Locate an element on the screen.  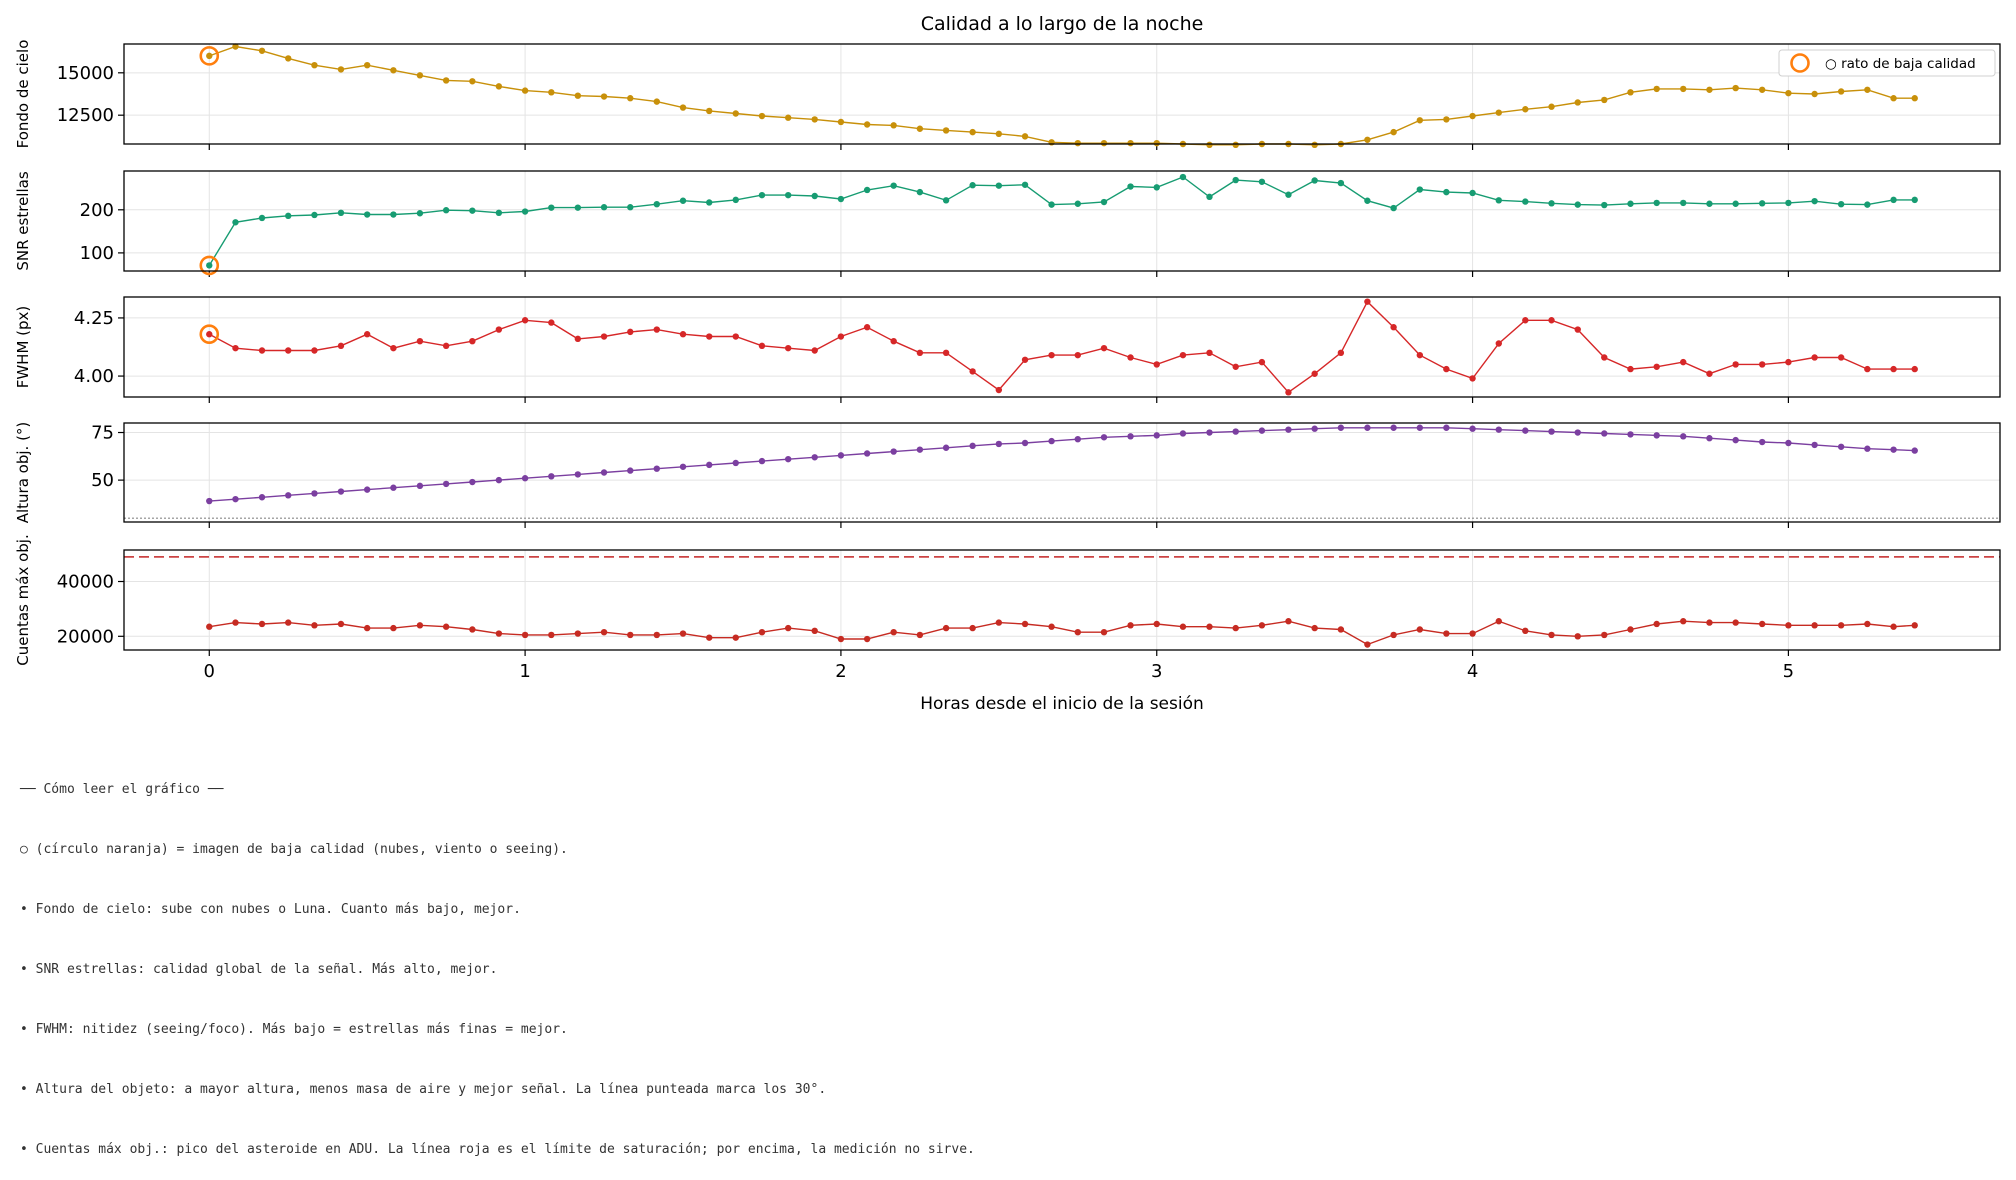
y-axis-label: Altura obj. (°) is located at coordinates (23, 473).